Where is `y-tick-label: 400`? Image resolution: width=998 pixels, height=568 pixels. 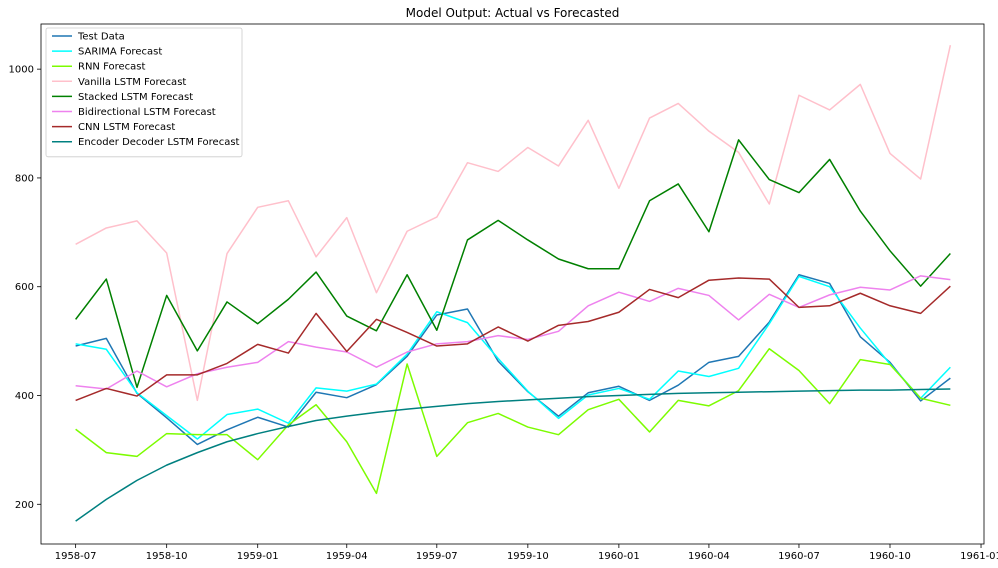
y-tick-label: 400 is located at coordinates (24, 396).